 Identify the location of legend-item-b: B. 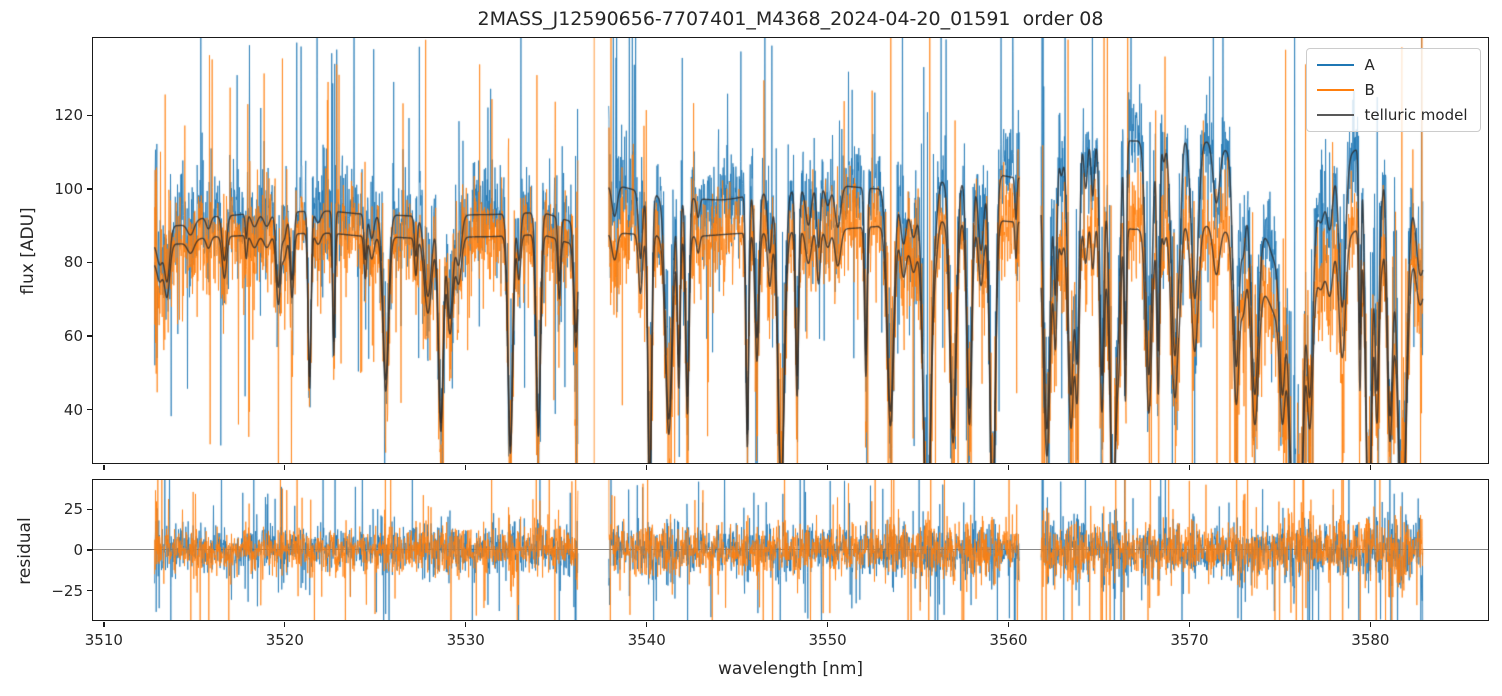
(1392, 90).